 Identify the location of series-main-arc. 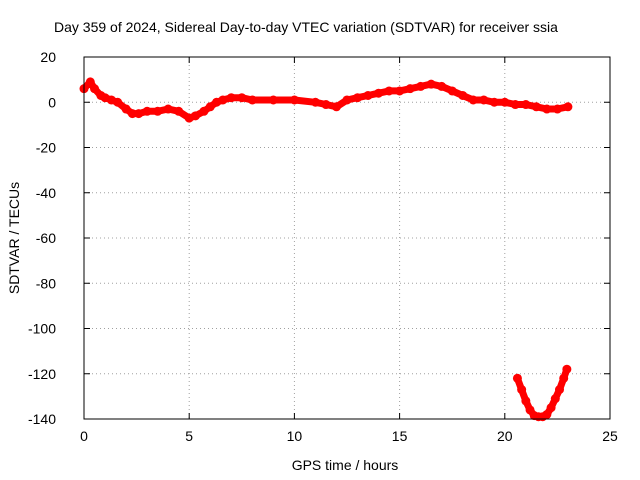
(326, 100).